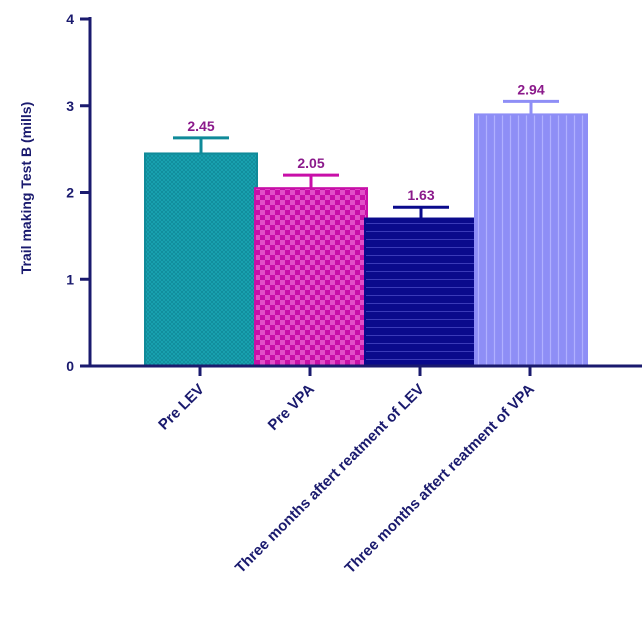 The width and height of the screenshot is (644, 618). What do you see at coordinates (200, 126) in the screenshot?
I see `data-label-0: 2.45` at bounding box center [200, 126].